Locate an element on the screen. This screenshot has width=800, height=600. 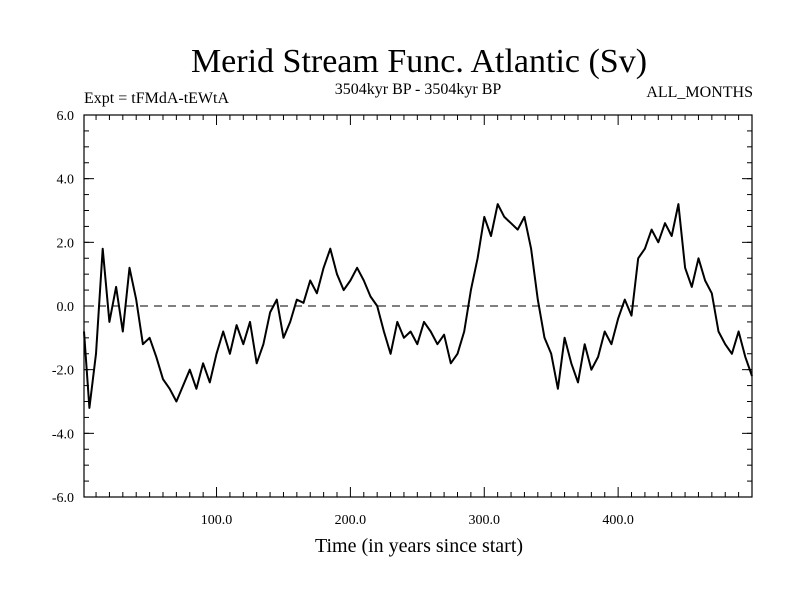
y-tick-label: 0.0 is located at coordinates (66, 307).